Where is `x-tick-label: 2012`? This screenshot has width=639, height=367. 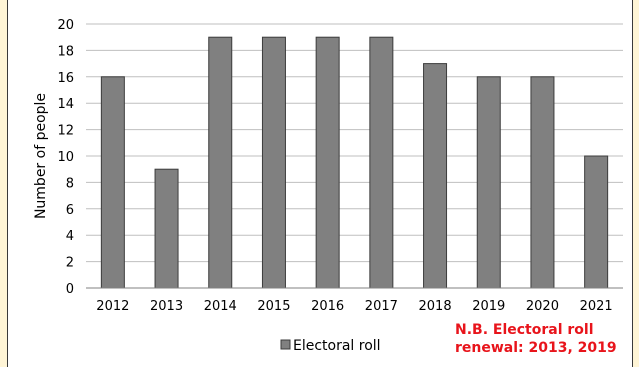 x-tick-label: 2012 is located at coordinates (112, 306).